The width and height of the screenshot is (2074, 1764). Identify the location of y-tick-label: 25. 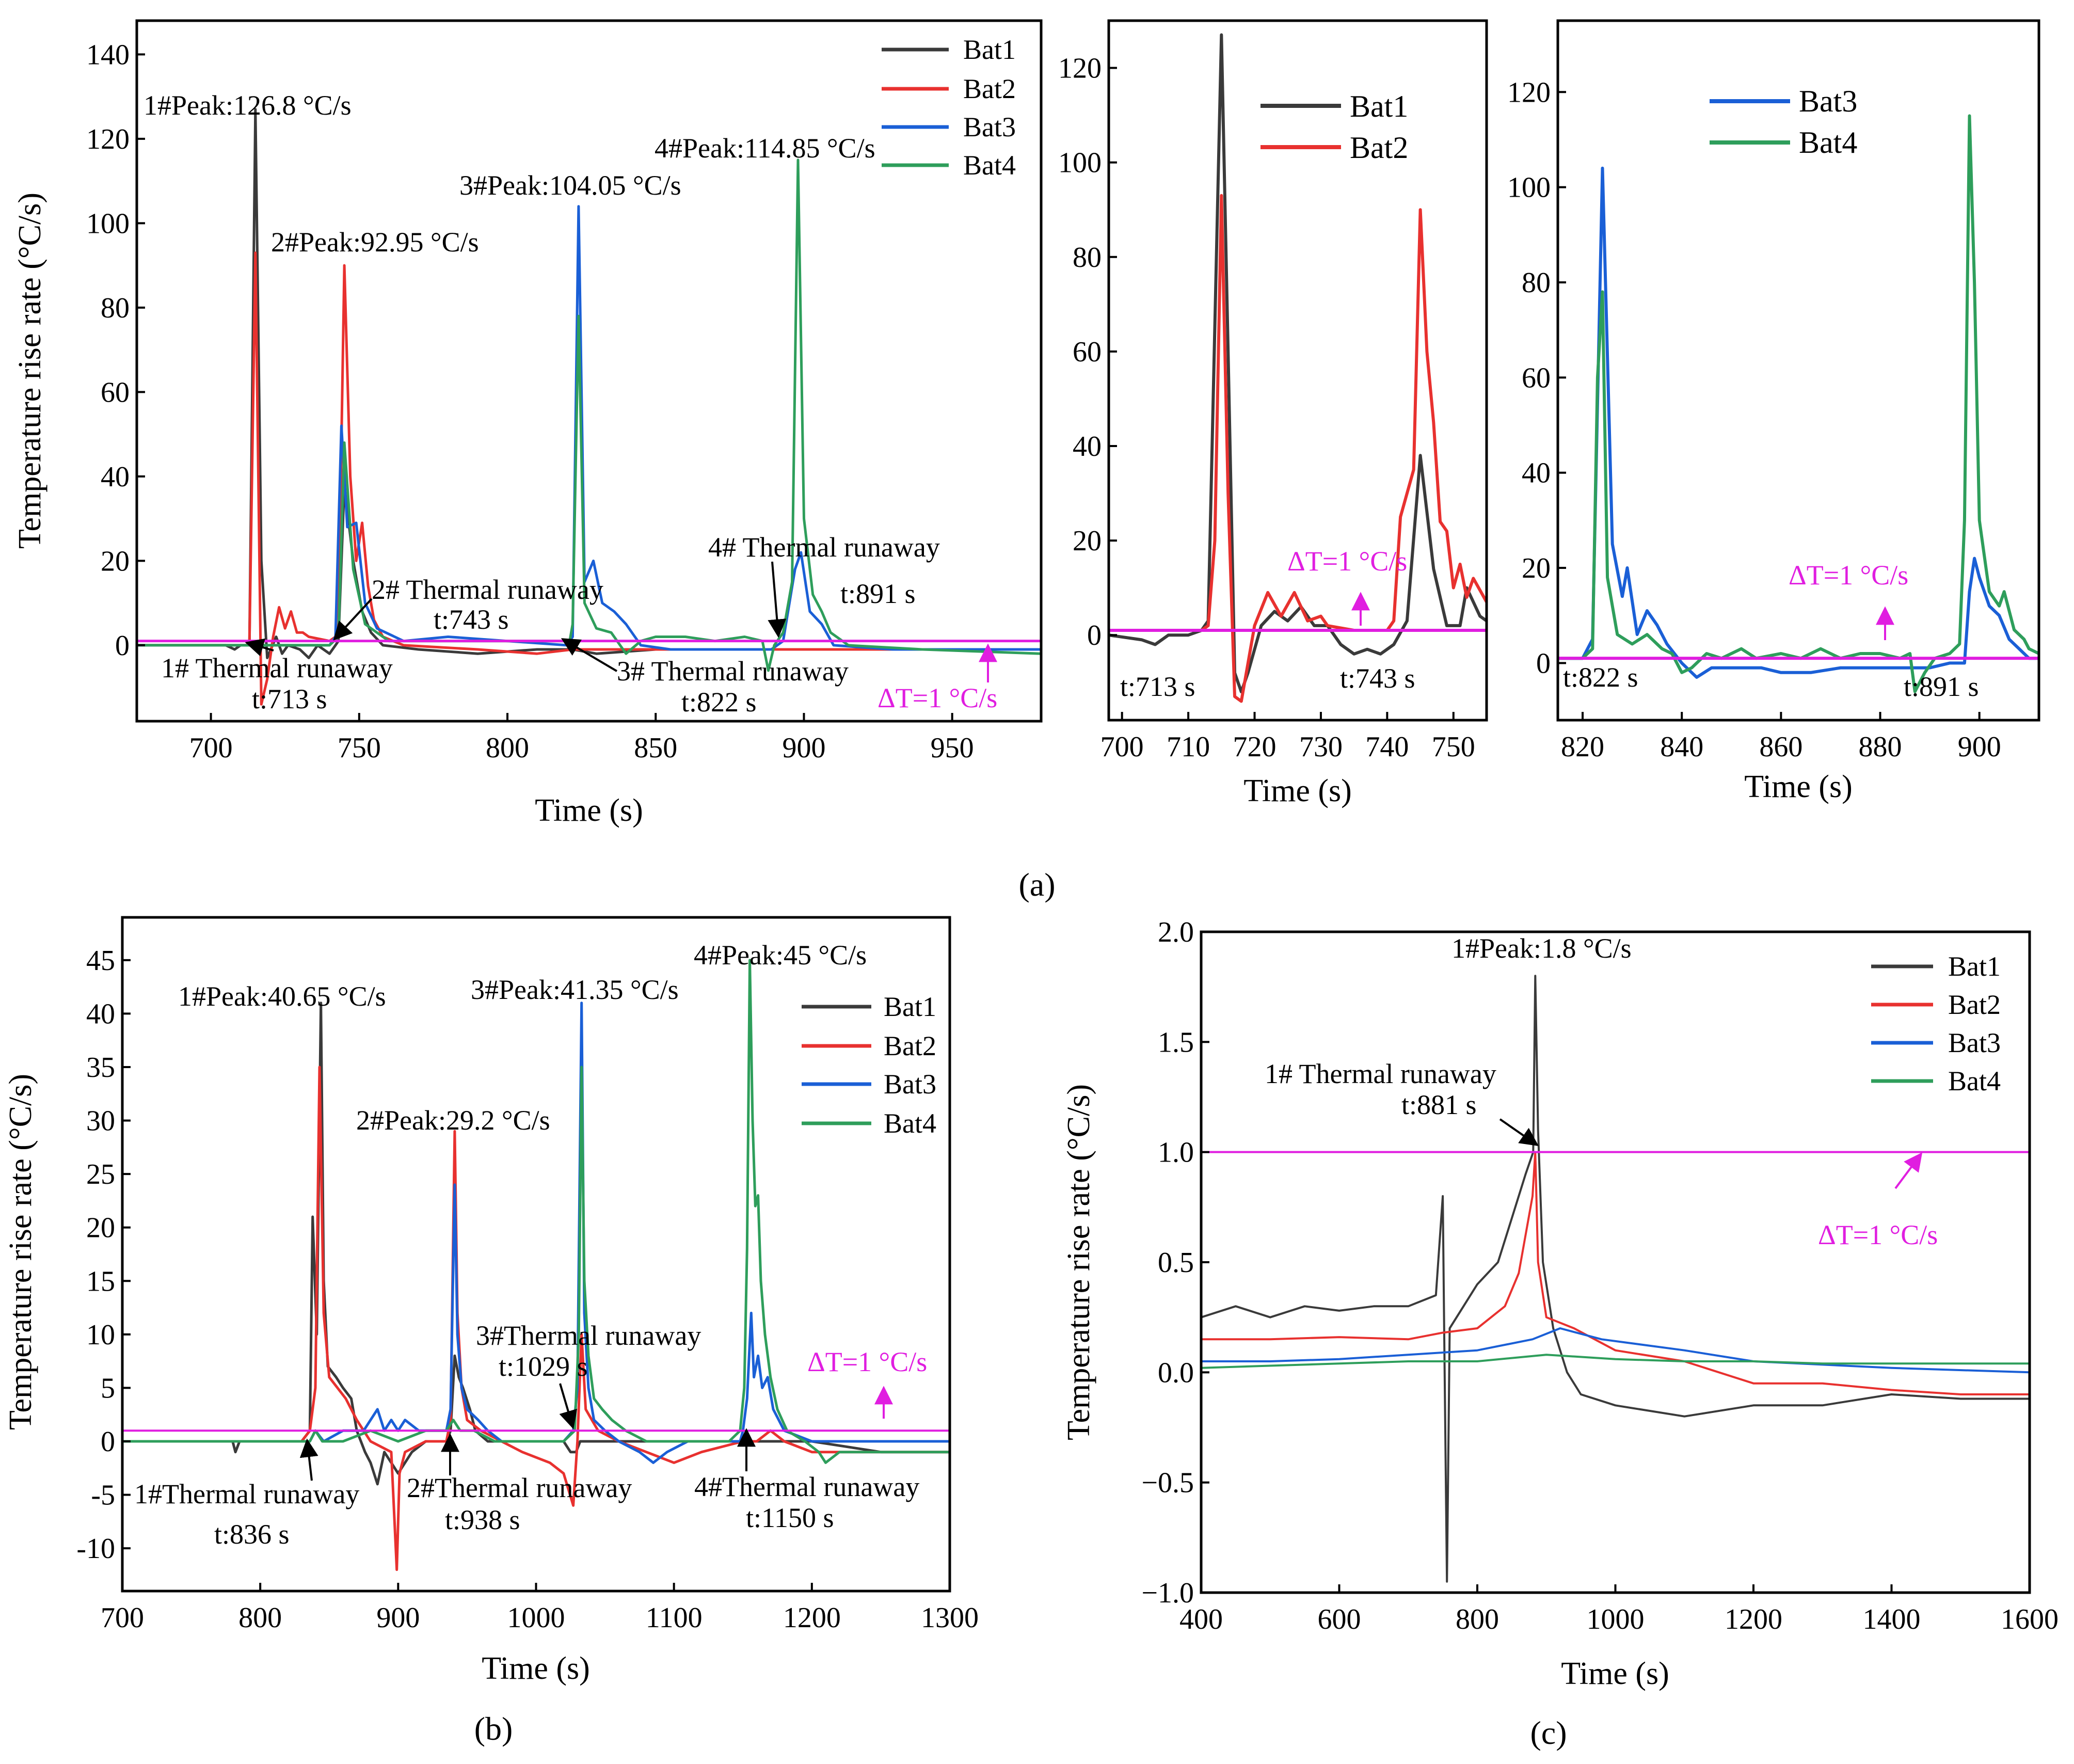
(100, 1174).